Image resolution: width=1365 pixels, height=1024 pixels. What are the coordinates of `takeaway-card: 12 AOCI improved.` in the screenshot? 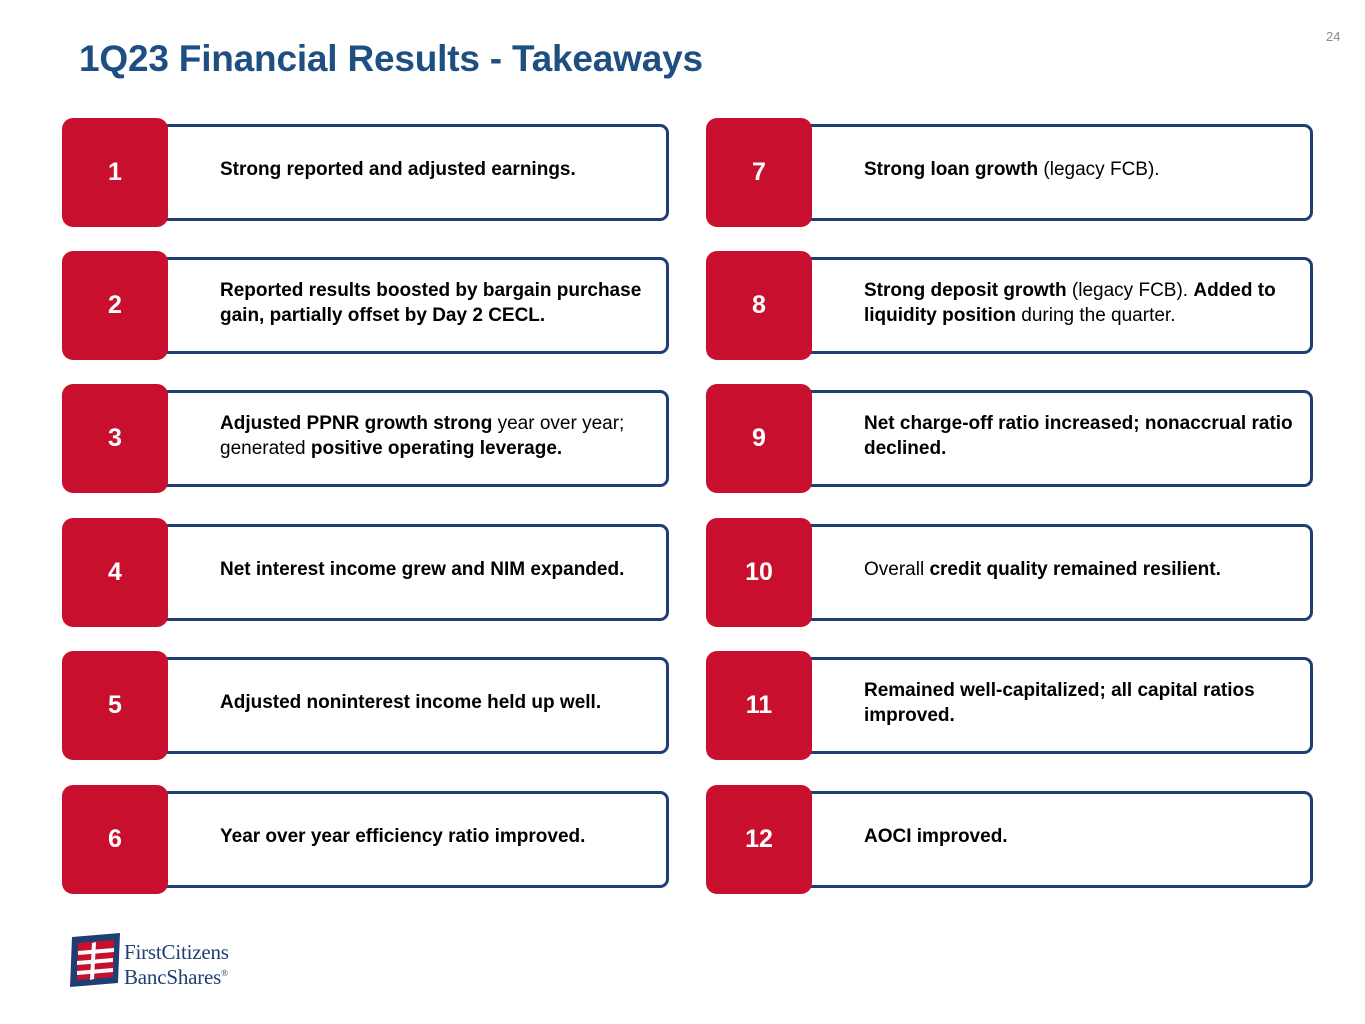 It's located at (1010, 839).